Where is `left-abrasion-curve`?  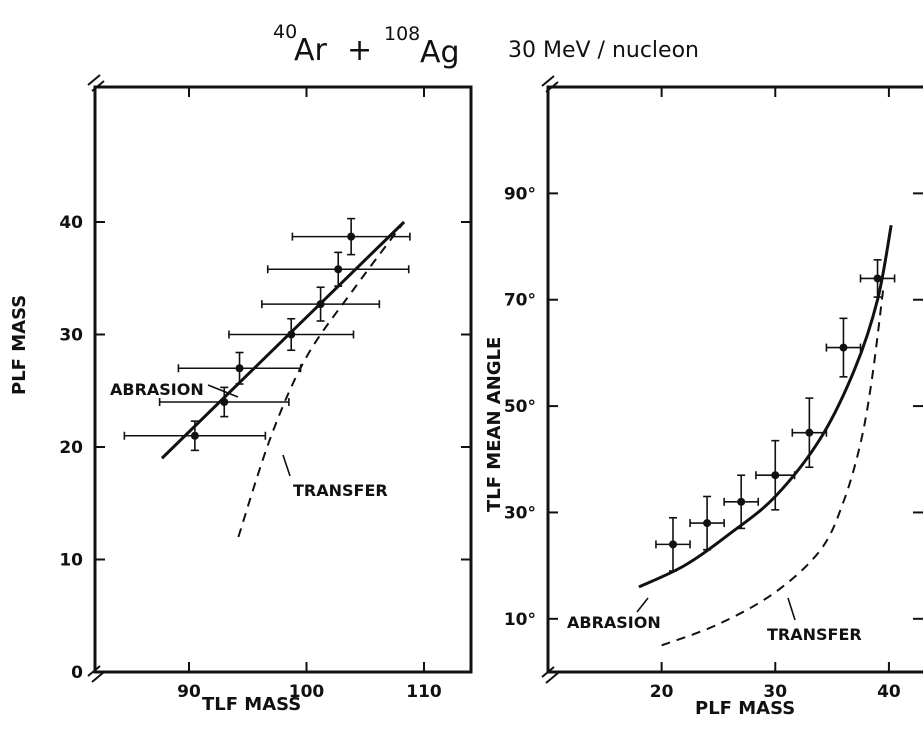 left-abrasion-curve is located at coordinates (283, 340).